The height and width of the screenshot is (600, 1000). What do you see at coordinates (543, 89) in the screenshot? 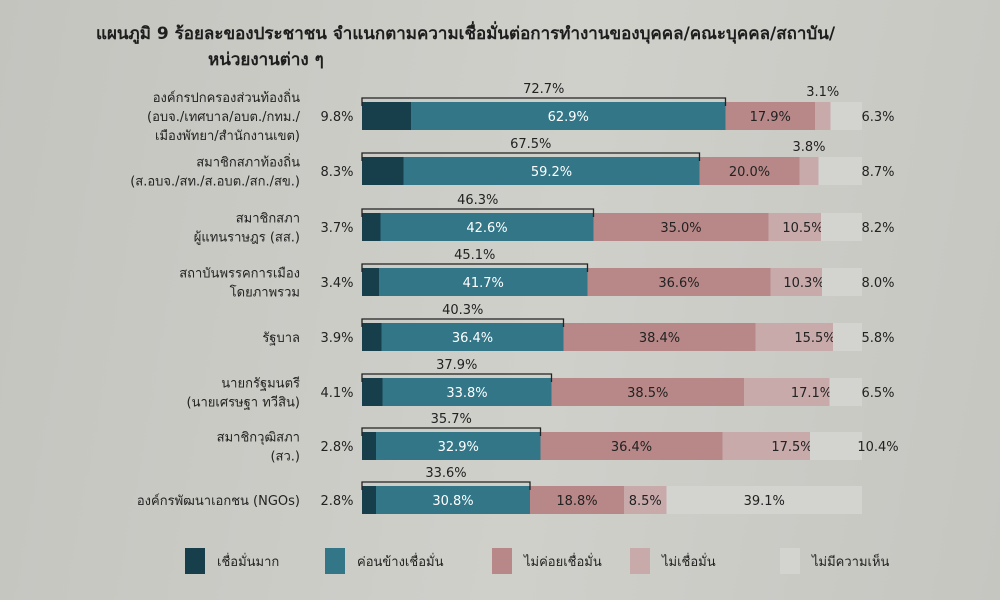
I see `total-label: 72.7%` at bounding box center [543, 89].